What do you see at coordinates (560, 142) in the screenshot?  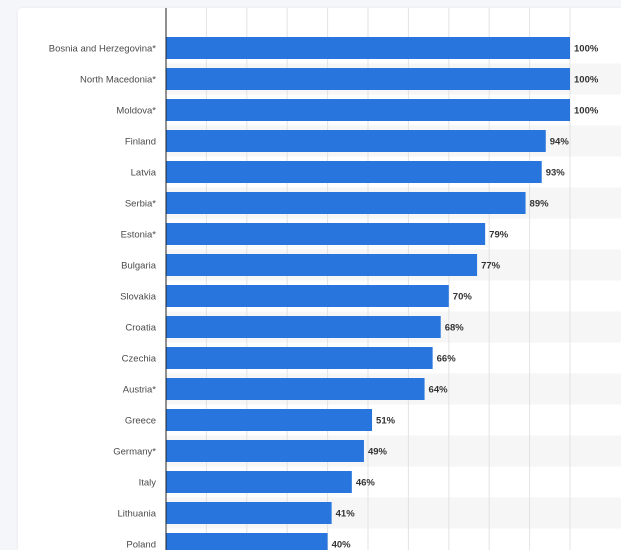 I see `value-label: 94%` at bounding box center [560, 142].